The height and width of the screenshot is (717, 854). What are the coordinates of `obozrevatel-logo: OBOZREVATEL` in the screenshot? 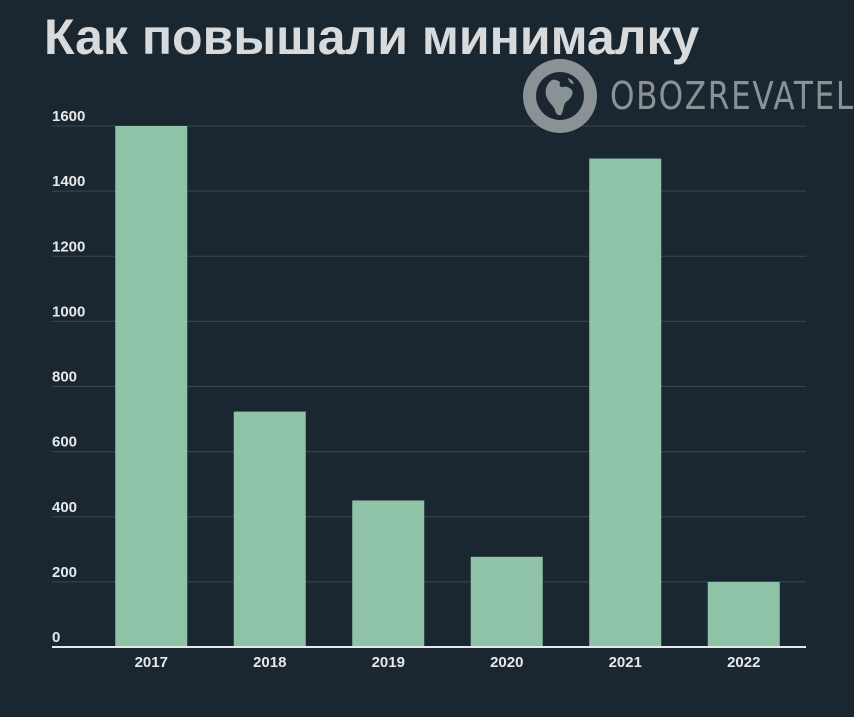 It's located at (687, 96).